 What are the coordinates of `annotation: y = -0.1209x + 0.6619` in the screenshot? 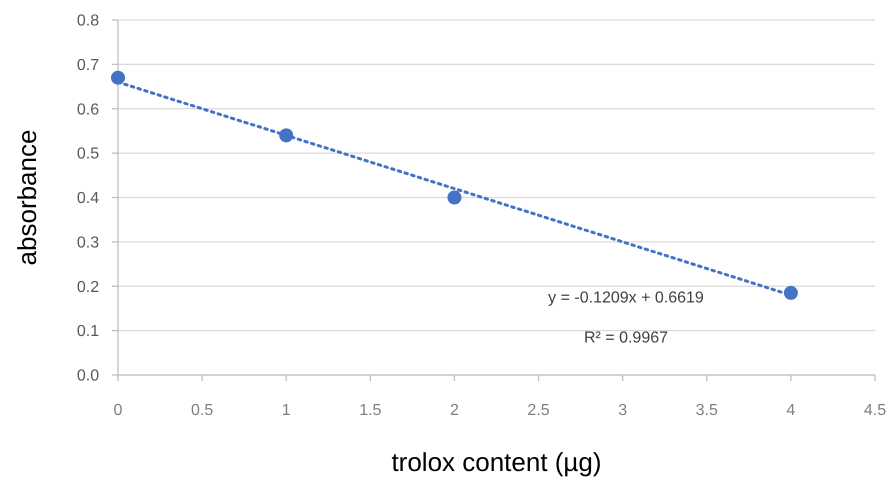 It's located at (626, 298).